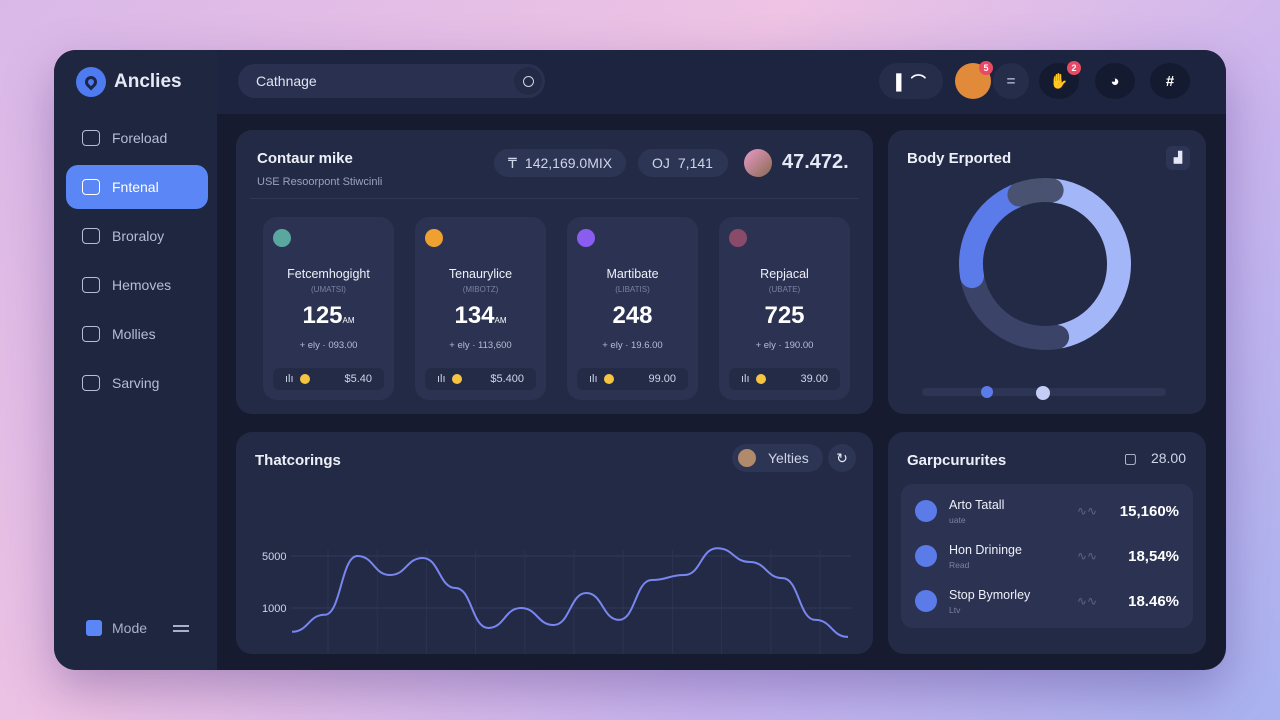 The image size is (1280, 720). Describe the element at coordinates (391, 81) in the screenshot. I see `search-input: Cathnage` at that location.